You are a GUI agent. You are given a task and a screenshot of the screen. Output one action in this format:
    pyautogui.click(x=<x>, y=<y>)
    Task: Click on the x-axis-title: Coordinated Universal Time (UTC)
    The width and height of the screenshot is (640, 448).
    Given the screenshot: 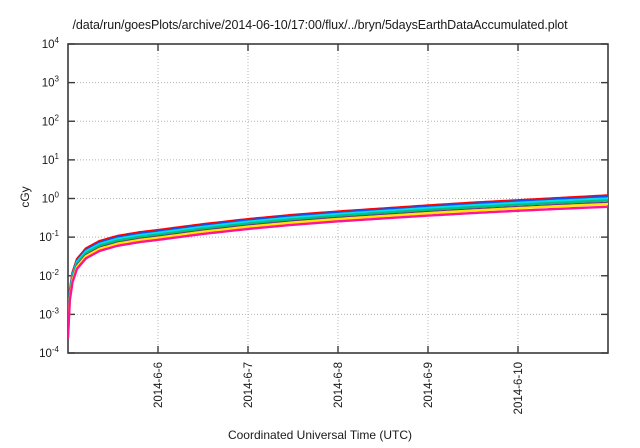 What is the action you would take?
    pyautogui.click(x=320, y=435)
    